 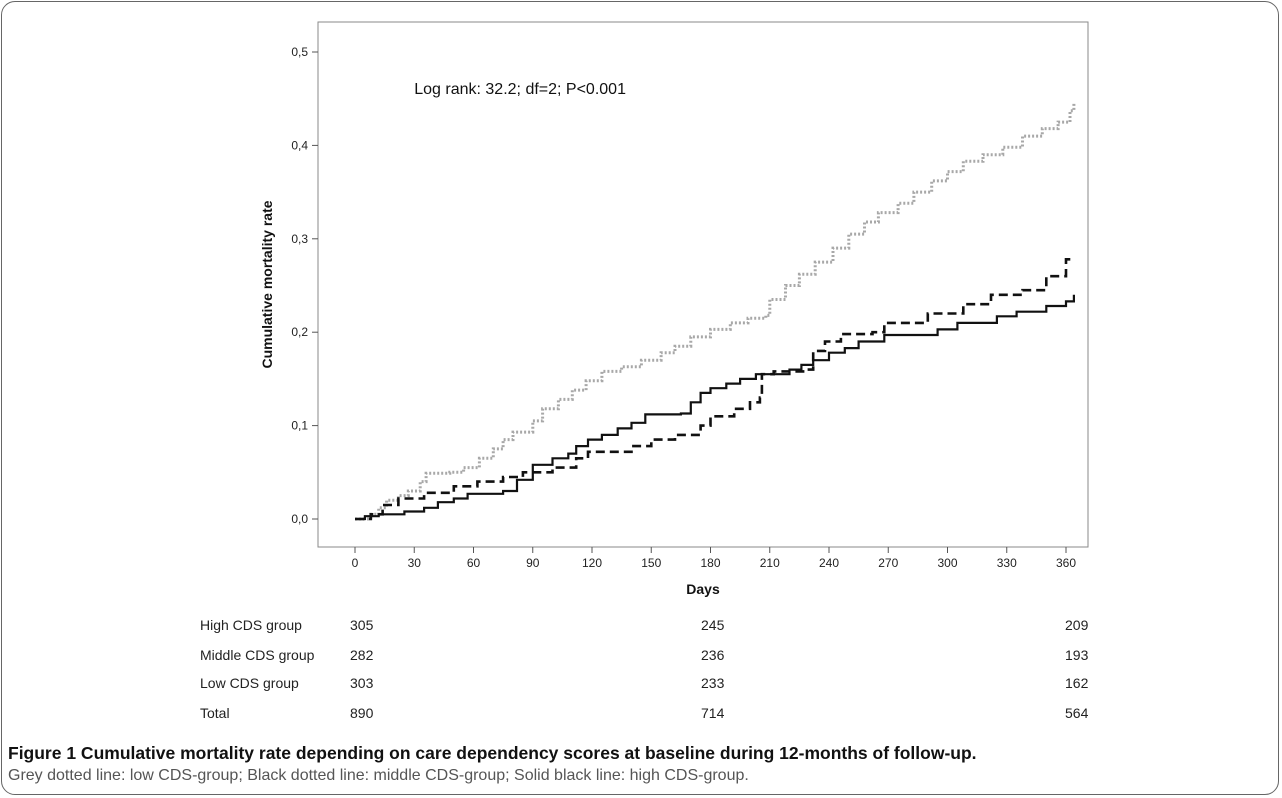 I want to click on x-tick-label: 90, so click(x=533, y=563).